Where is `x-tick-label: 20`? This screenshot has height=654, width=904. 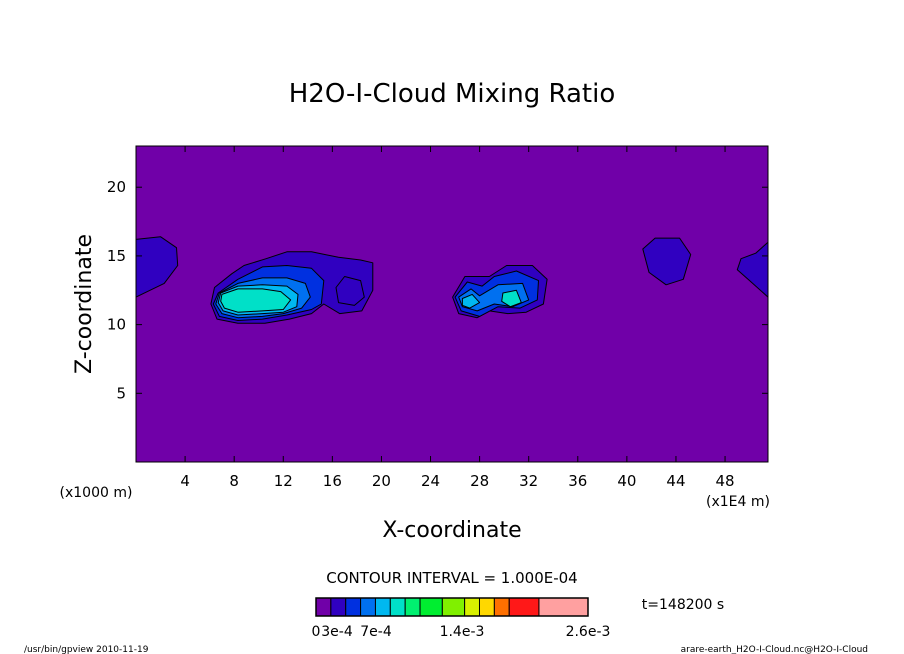
x-tick-label: 20 is located at coordinates (381, 481).